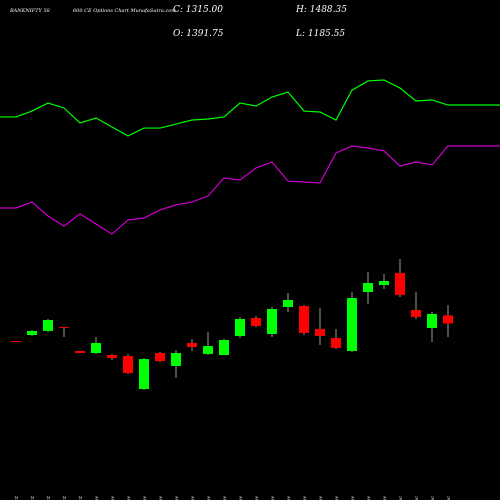  What do you see at coordinates (209, 498) in the screenshot?
I see `x-tick-label: 13 Nov` at bounding box center [209, 498].